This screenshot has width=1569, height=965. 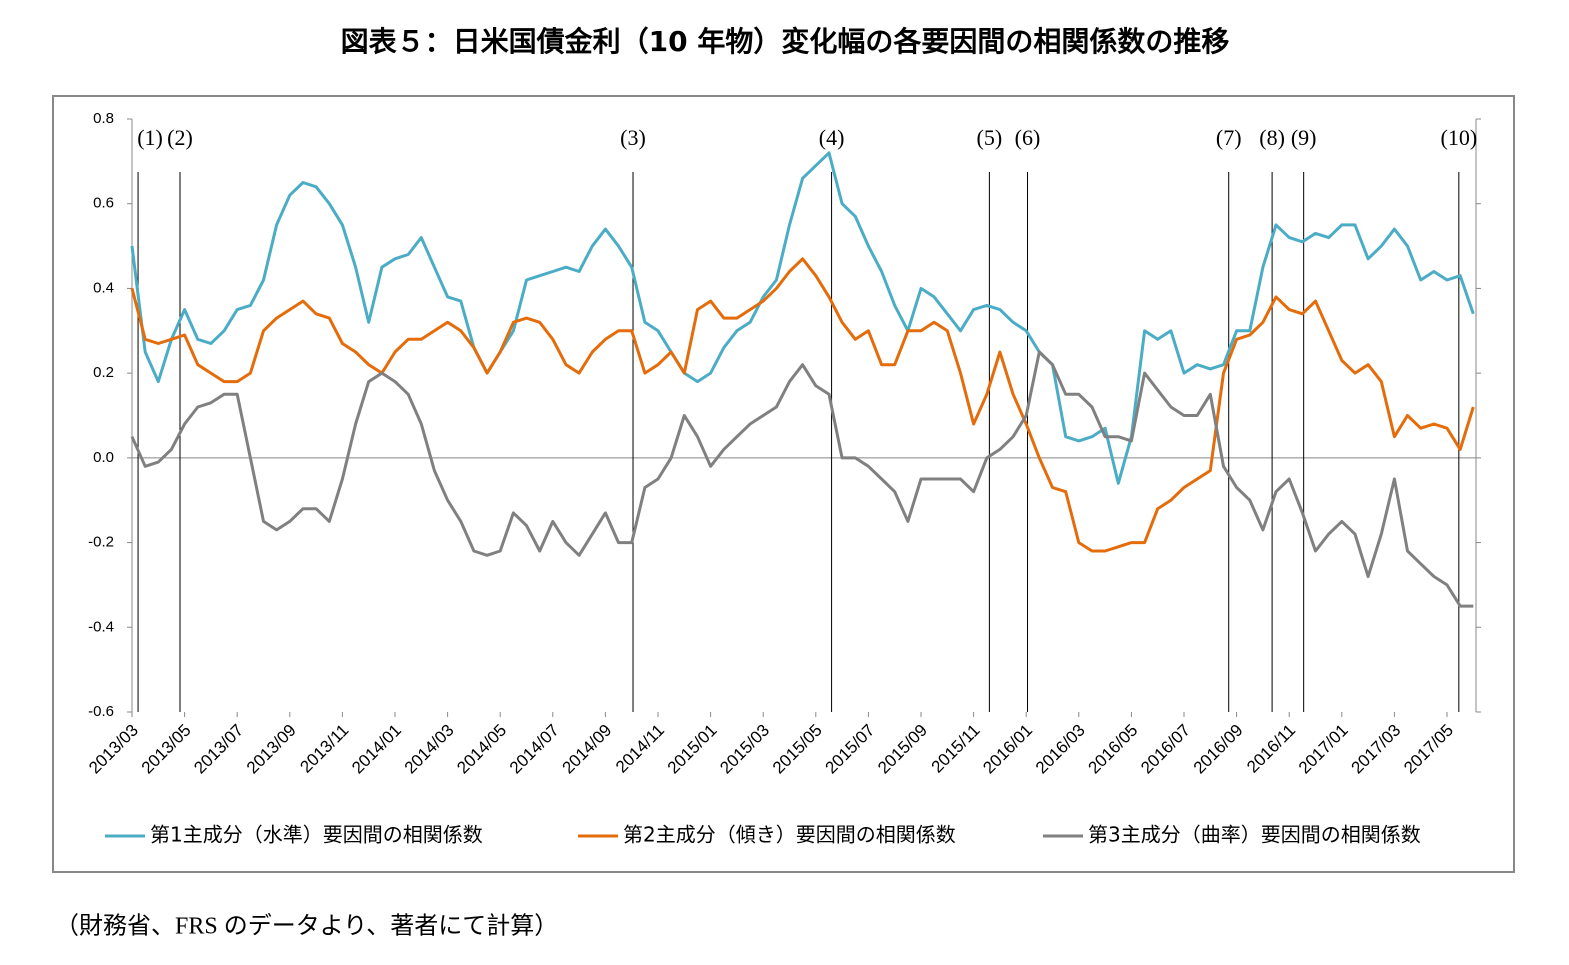 What do you see at coordinates (306, 926) in the screenshot?
I see `source-note: （財務省、FRS のデータより、著者にて計算）` at bounding box center [306, 926].